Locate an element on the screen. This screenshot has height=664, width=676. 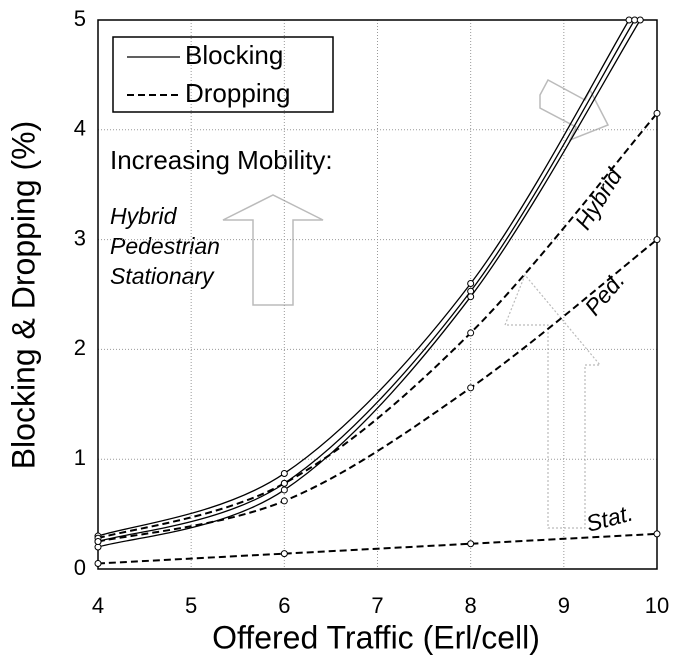
x-tick-label: 7 is located at coordinates (377, 605).